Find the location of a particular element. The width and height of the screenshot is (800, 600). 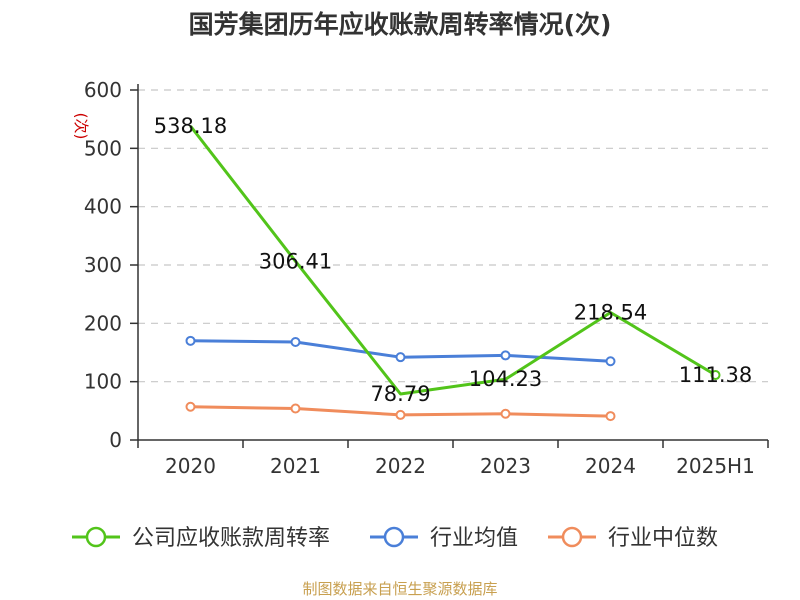

data-label: 538.18 is located at coordinates (190, 126).